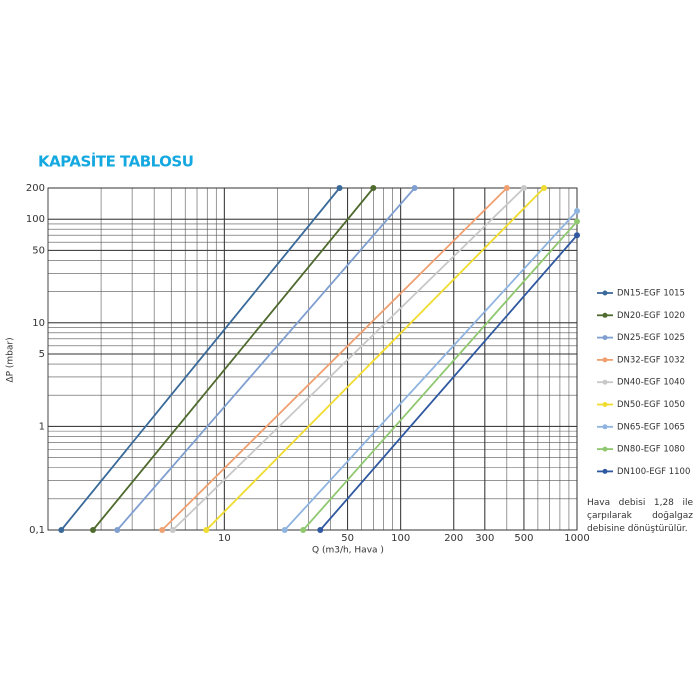  What do you see at coordinates (42, 426) in the screenshot?
I see `y-tick-label: 1` at bounding box center [42, 426].